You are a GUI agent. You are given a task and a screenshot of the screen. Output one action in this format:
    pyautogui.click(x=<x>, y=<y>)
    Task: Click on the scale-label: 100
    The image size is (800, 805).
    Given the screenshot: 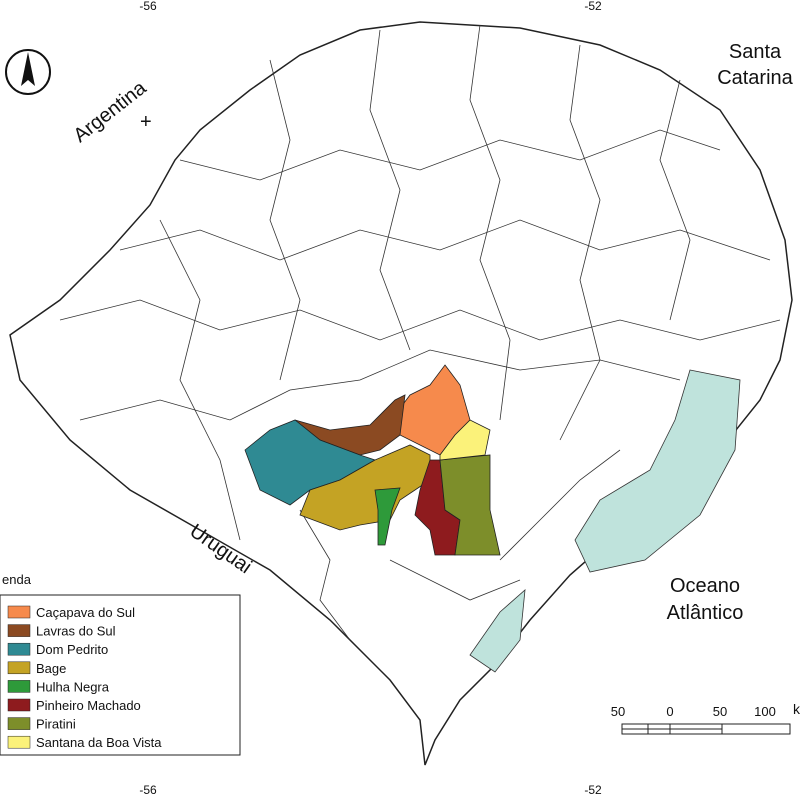 What is the action you would take?
    pyautogui.click(x=765, y=711)
    